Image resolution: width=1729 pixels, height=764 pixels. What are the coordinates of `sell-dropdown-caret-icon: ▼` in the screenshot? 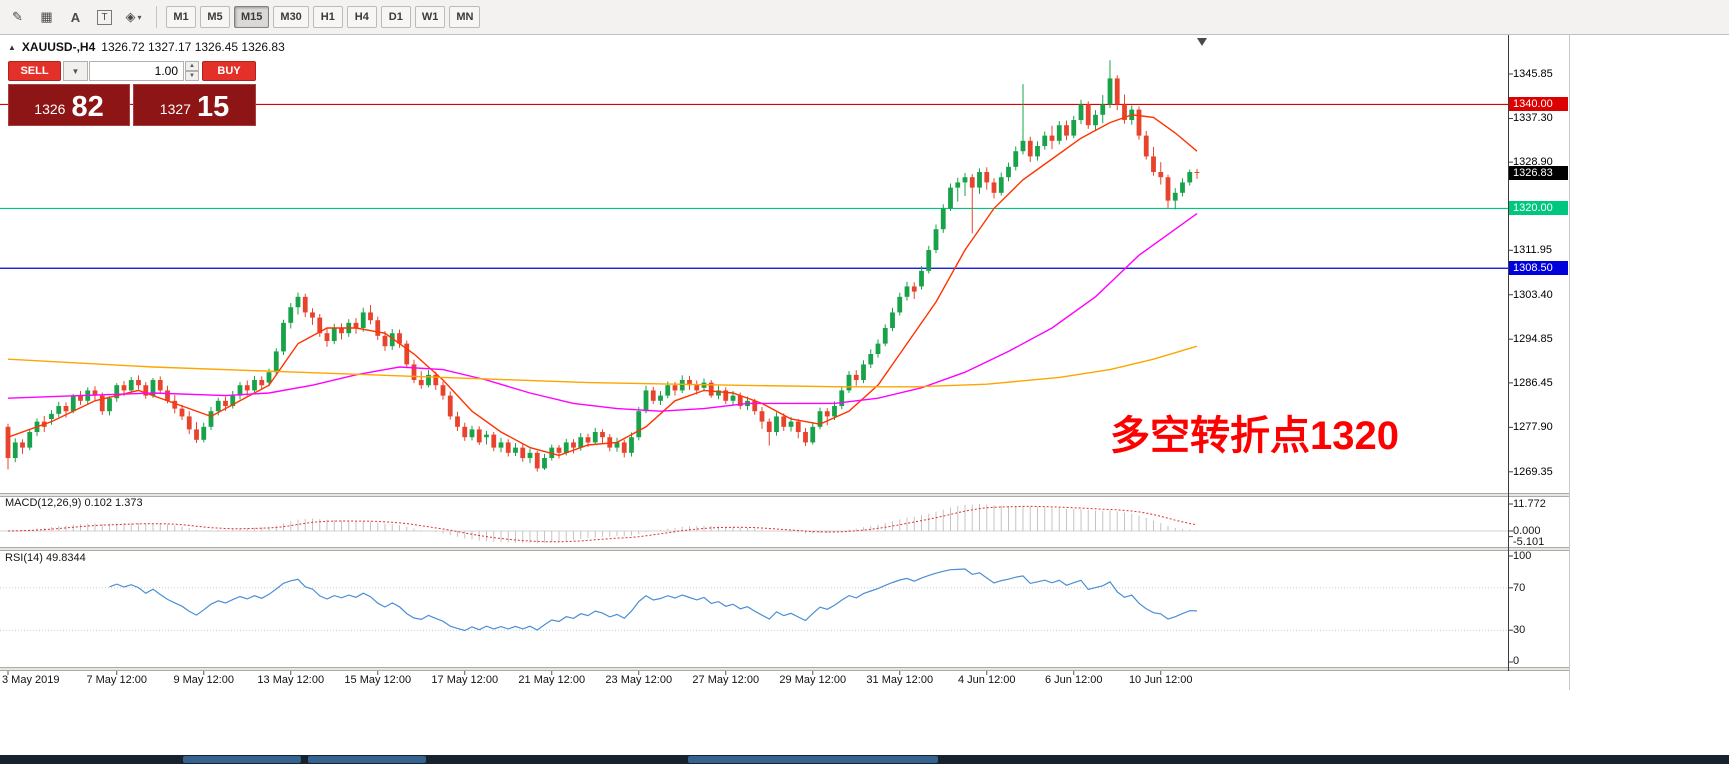 It's located at (75, 71).